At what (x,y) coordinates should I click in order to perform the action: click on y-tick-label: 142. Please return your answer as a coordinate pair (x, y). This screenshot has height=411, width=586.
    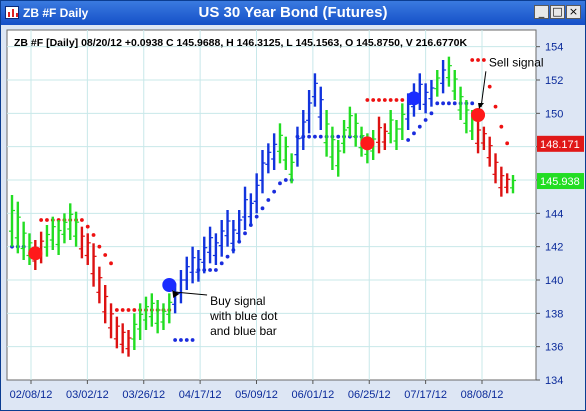
    Looking at the image, I should click on (554, 248).